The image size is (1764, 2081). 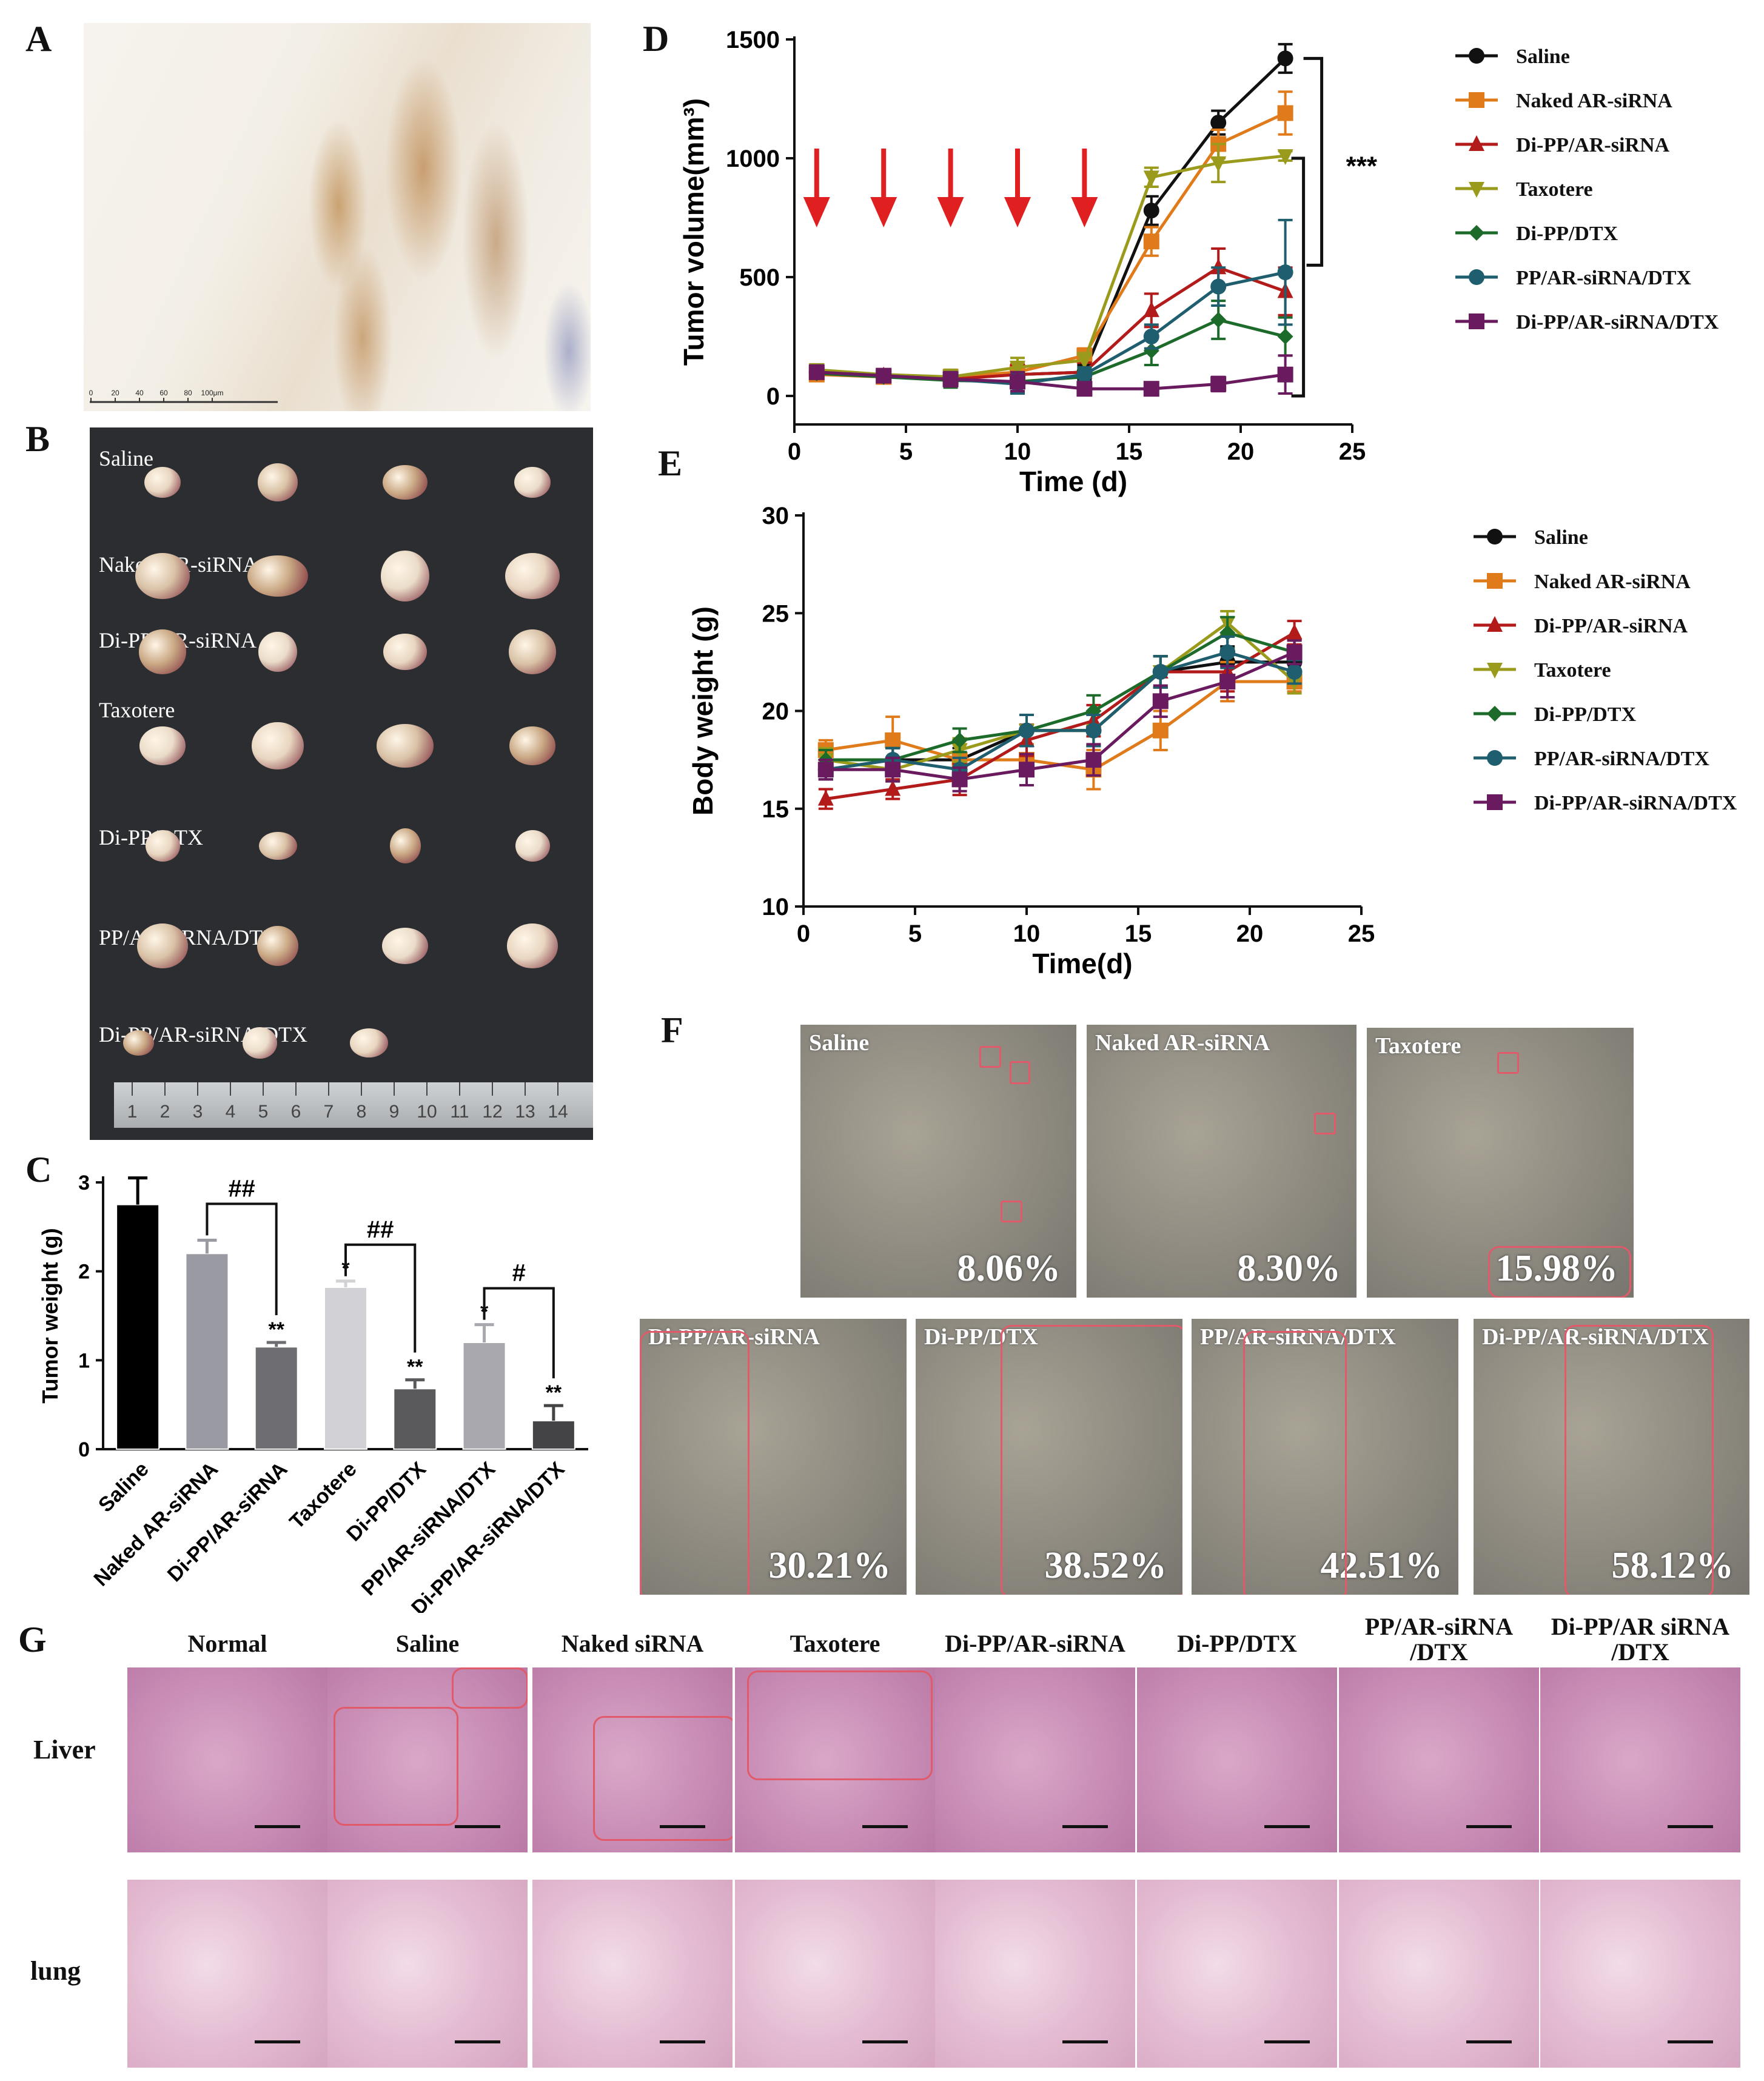 I want to click on ruler-tick-label: 14, so click(x=558, y=1112).